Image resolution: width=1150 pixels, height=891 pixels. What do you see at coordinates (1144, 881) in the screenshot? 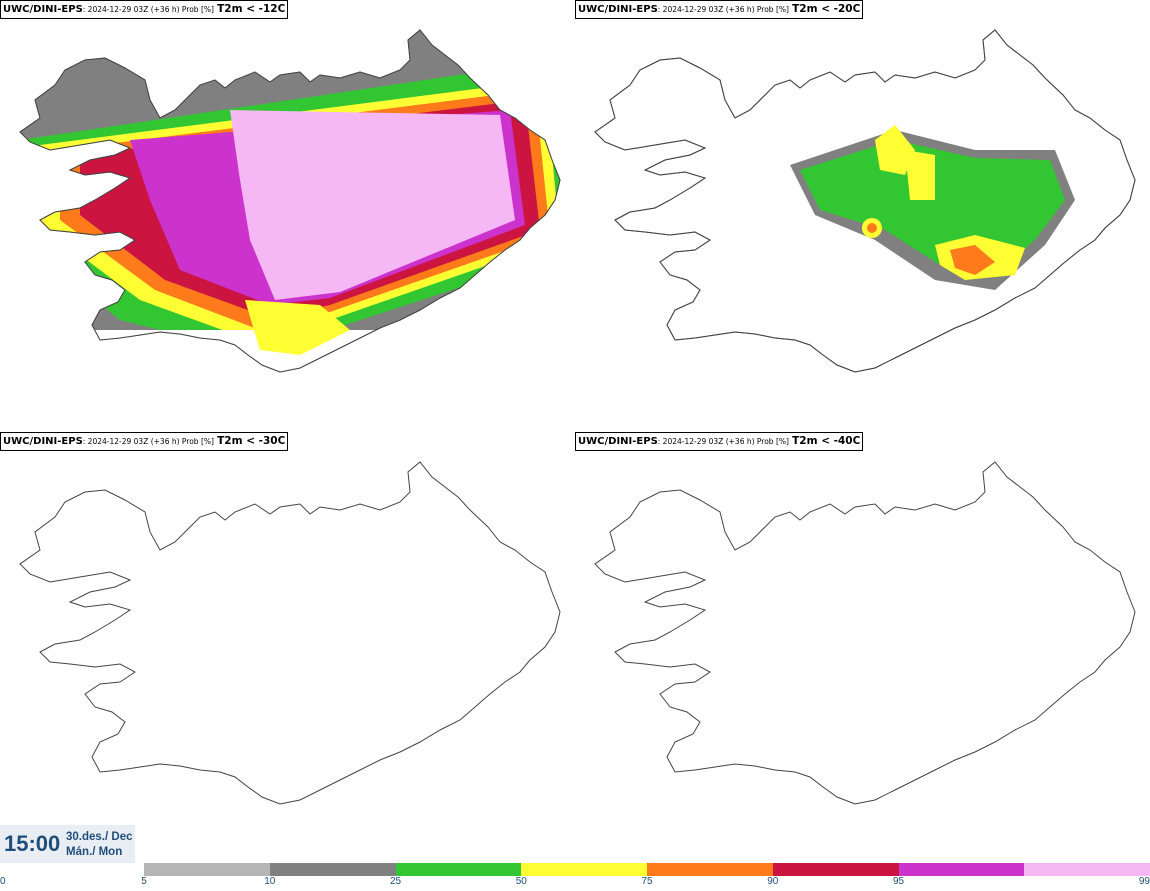
I see `colorbar-tick-label: 99` at bounding box center [1144, 881].